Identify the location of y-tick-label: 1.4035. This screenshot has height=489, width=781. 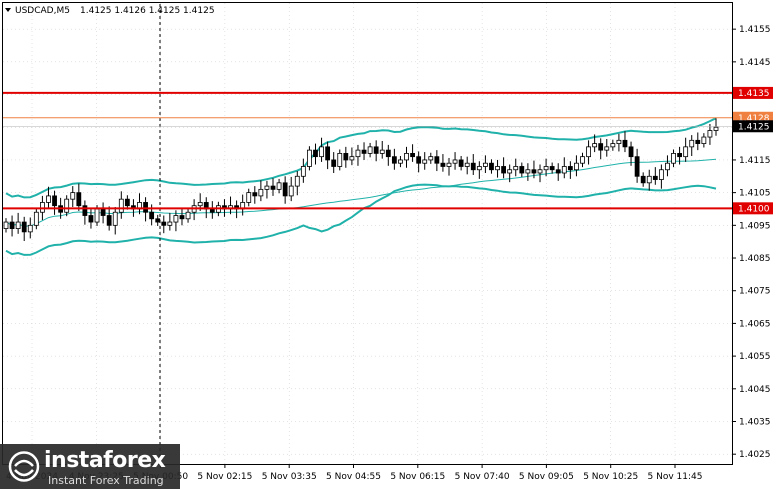
(755, 422).